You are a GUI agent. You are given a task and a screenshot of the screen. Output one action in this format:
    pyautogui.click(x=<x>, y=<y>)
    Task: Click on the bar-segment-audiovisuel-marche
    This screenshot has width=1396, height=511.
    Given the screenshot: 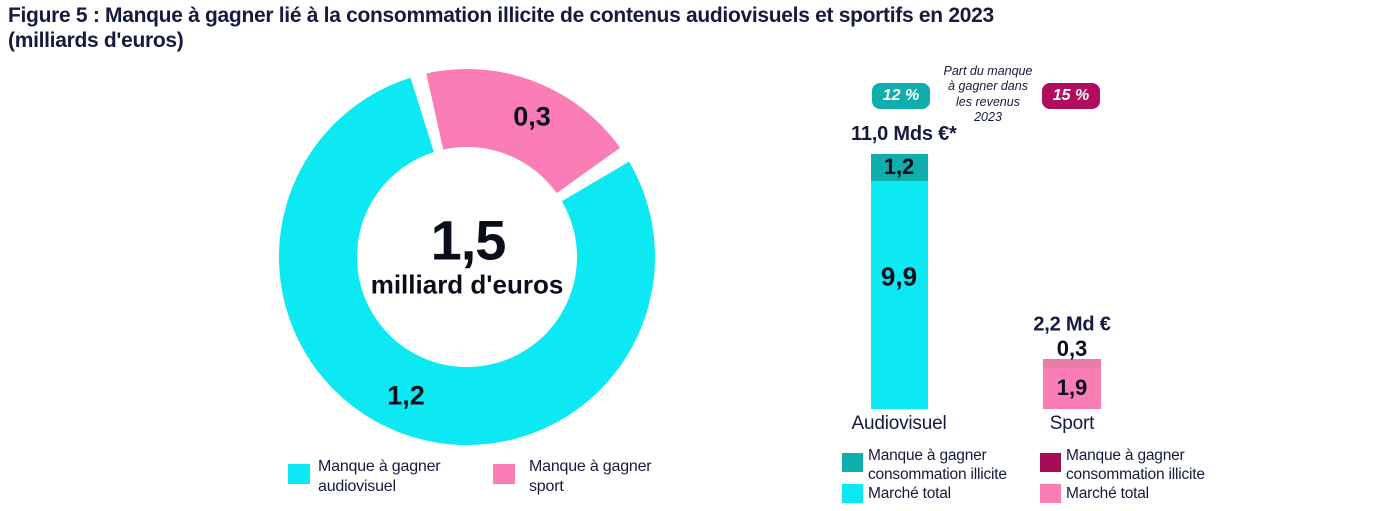 What is the action you would take?
    pyautogui.click(x=899, y=295)
    